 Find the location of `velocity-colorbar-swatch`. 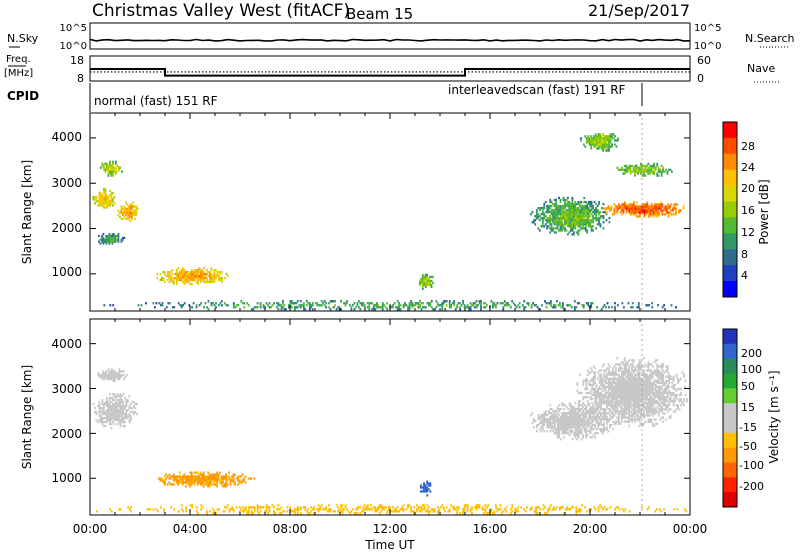

velocity-colorbar-swatch is located at coordinates (730, 396).